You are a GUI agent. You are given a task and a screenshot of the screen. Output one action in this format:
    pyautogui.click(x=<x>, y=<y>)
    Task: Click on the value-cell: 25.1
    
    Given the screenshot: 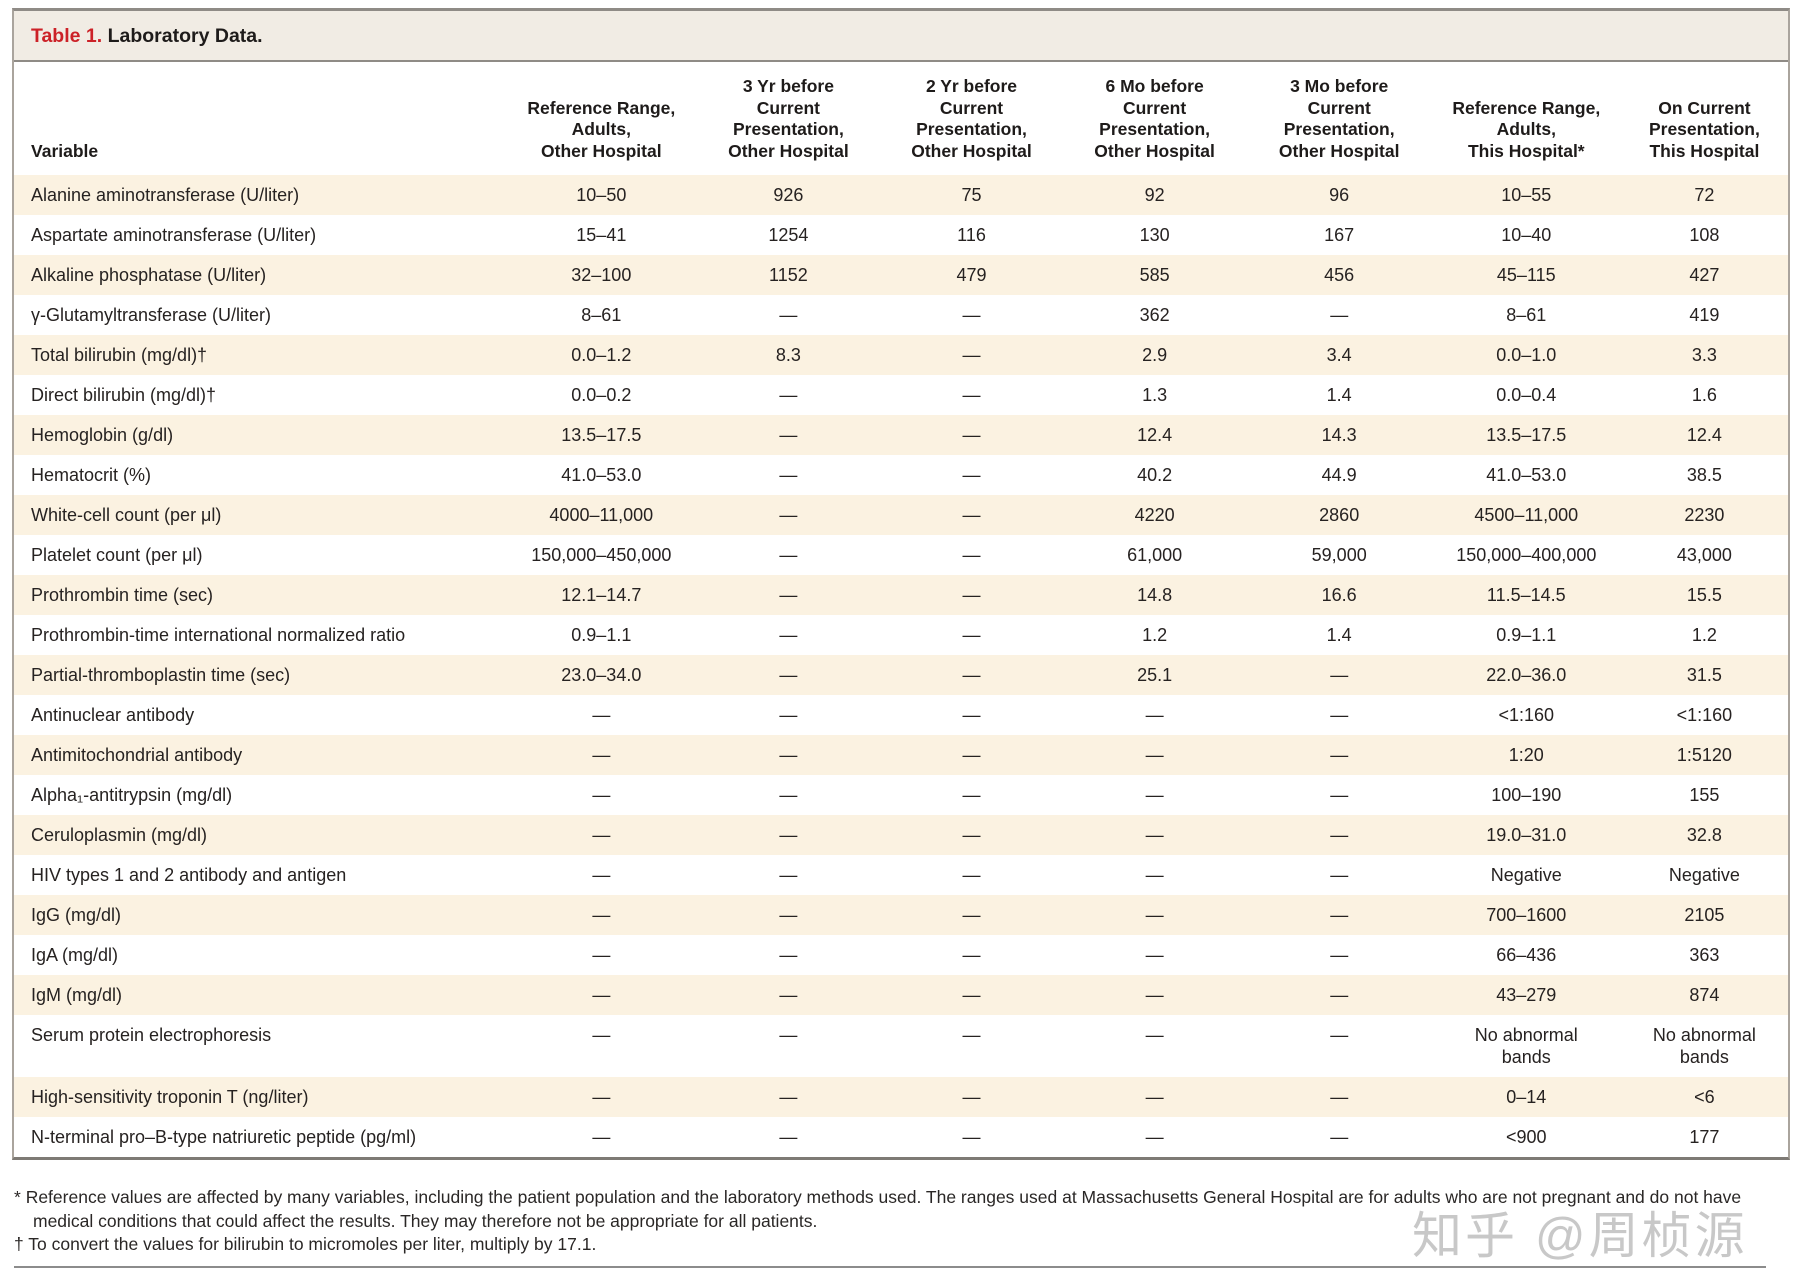 What is the action you would take?
    pyautogui.click(x=1155, y=675)
    